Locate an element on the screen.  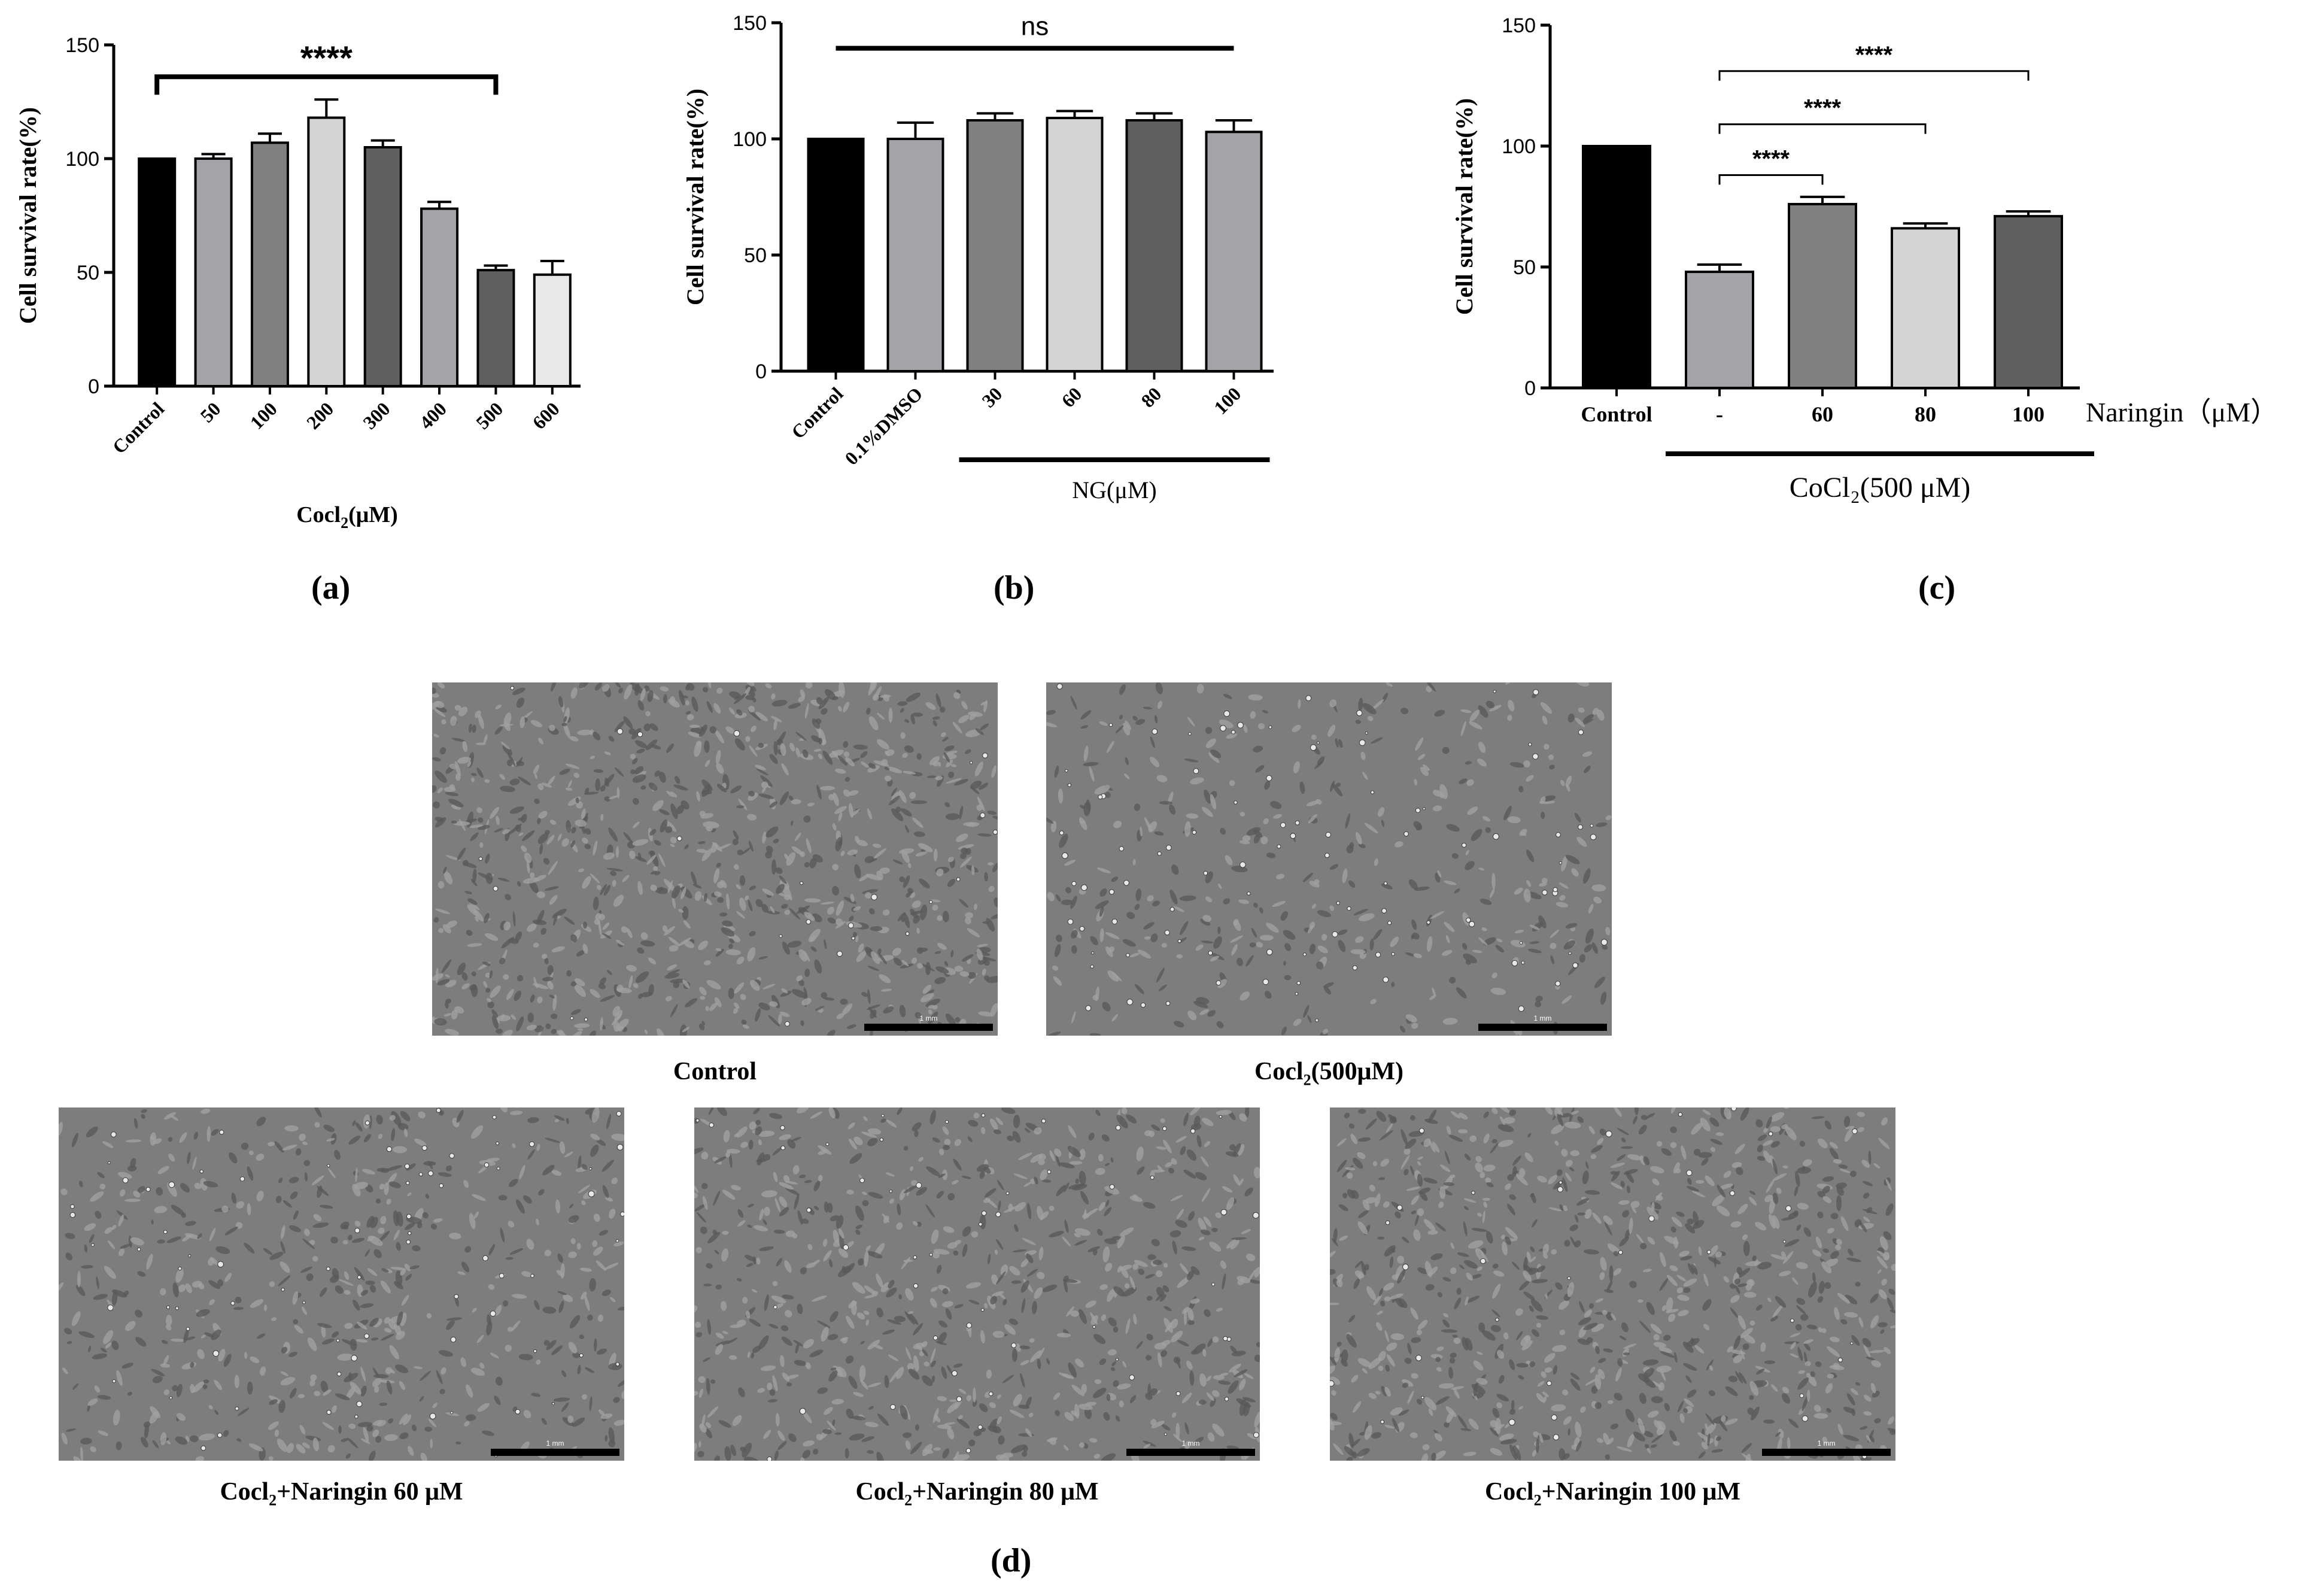
scale-bar is located at coordinates (928, 1027).